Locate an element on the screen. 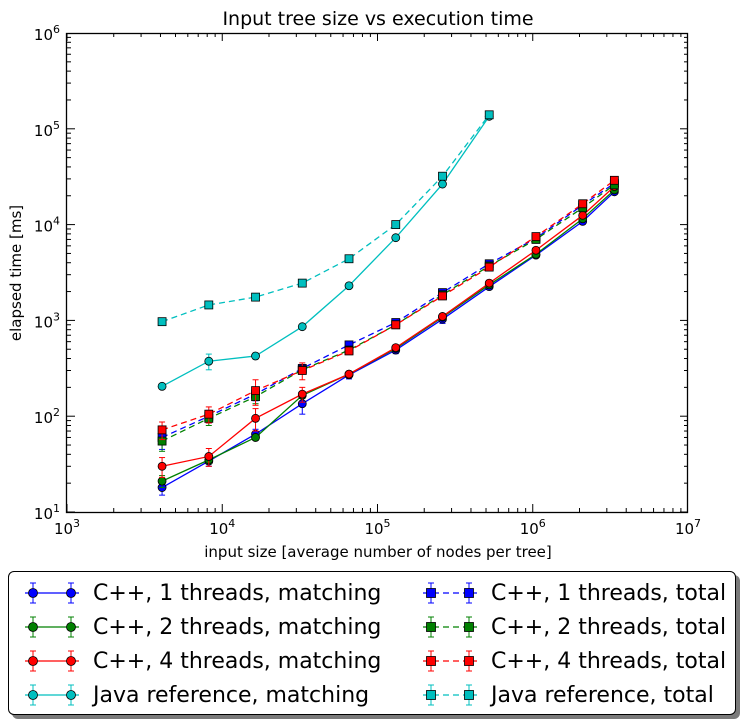 The height and width of the screenshot is (724, 746). y-tick-label: 10⁴ is located at coordinates (47, 225).